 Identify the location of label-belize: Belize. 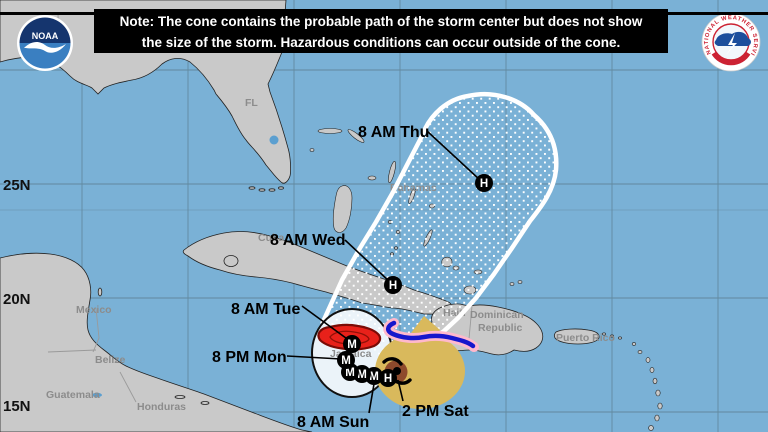
(110, 360).